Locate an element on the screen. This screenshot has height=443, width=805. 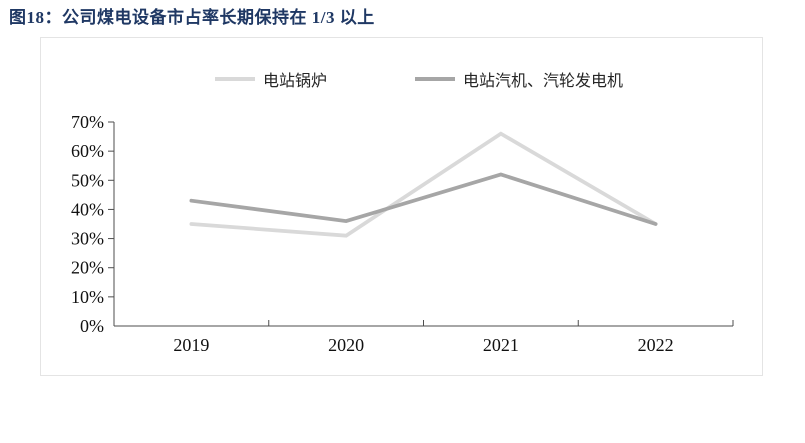
svg-text: 10% is located at coordinates (87, 297).